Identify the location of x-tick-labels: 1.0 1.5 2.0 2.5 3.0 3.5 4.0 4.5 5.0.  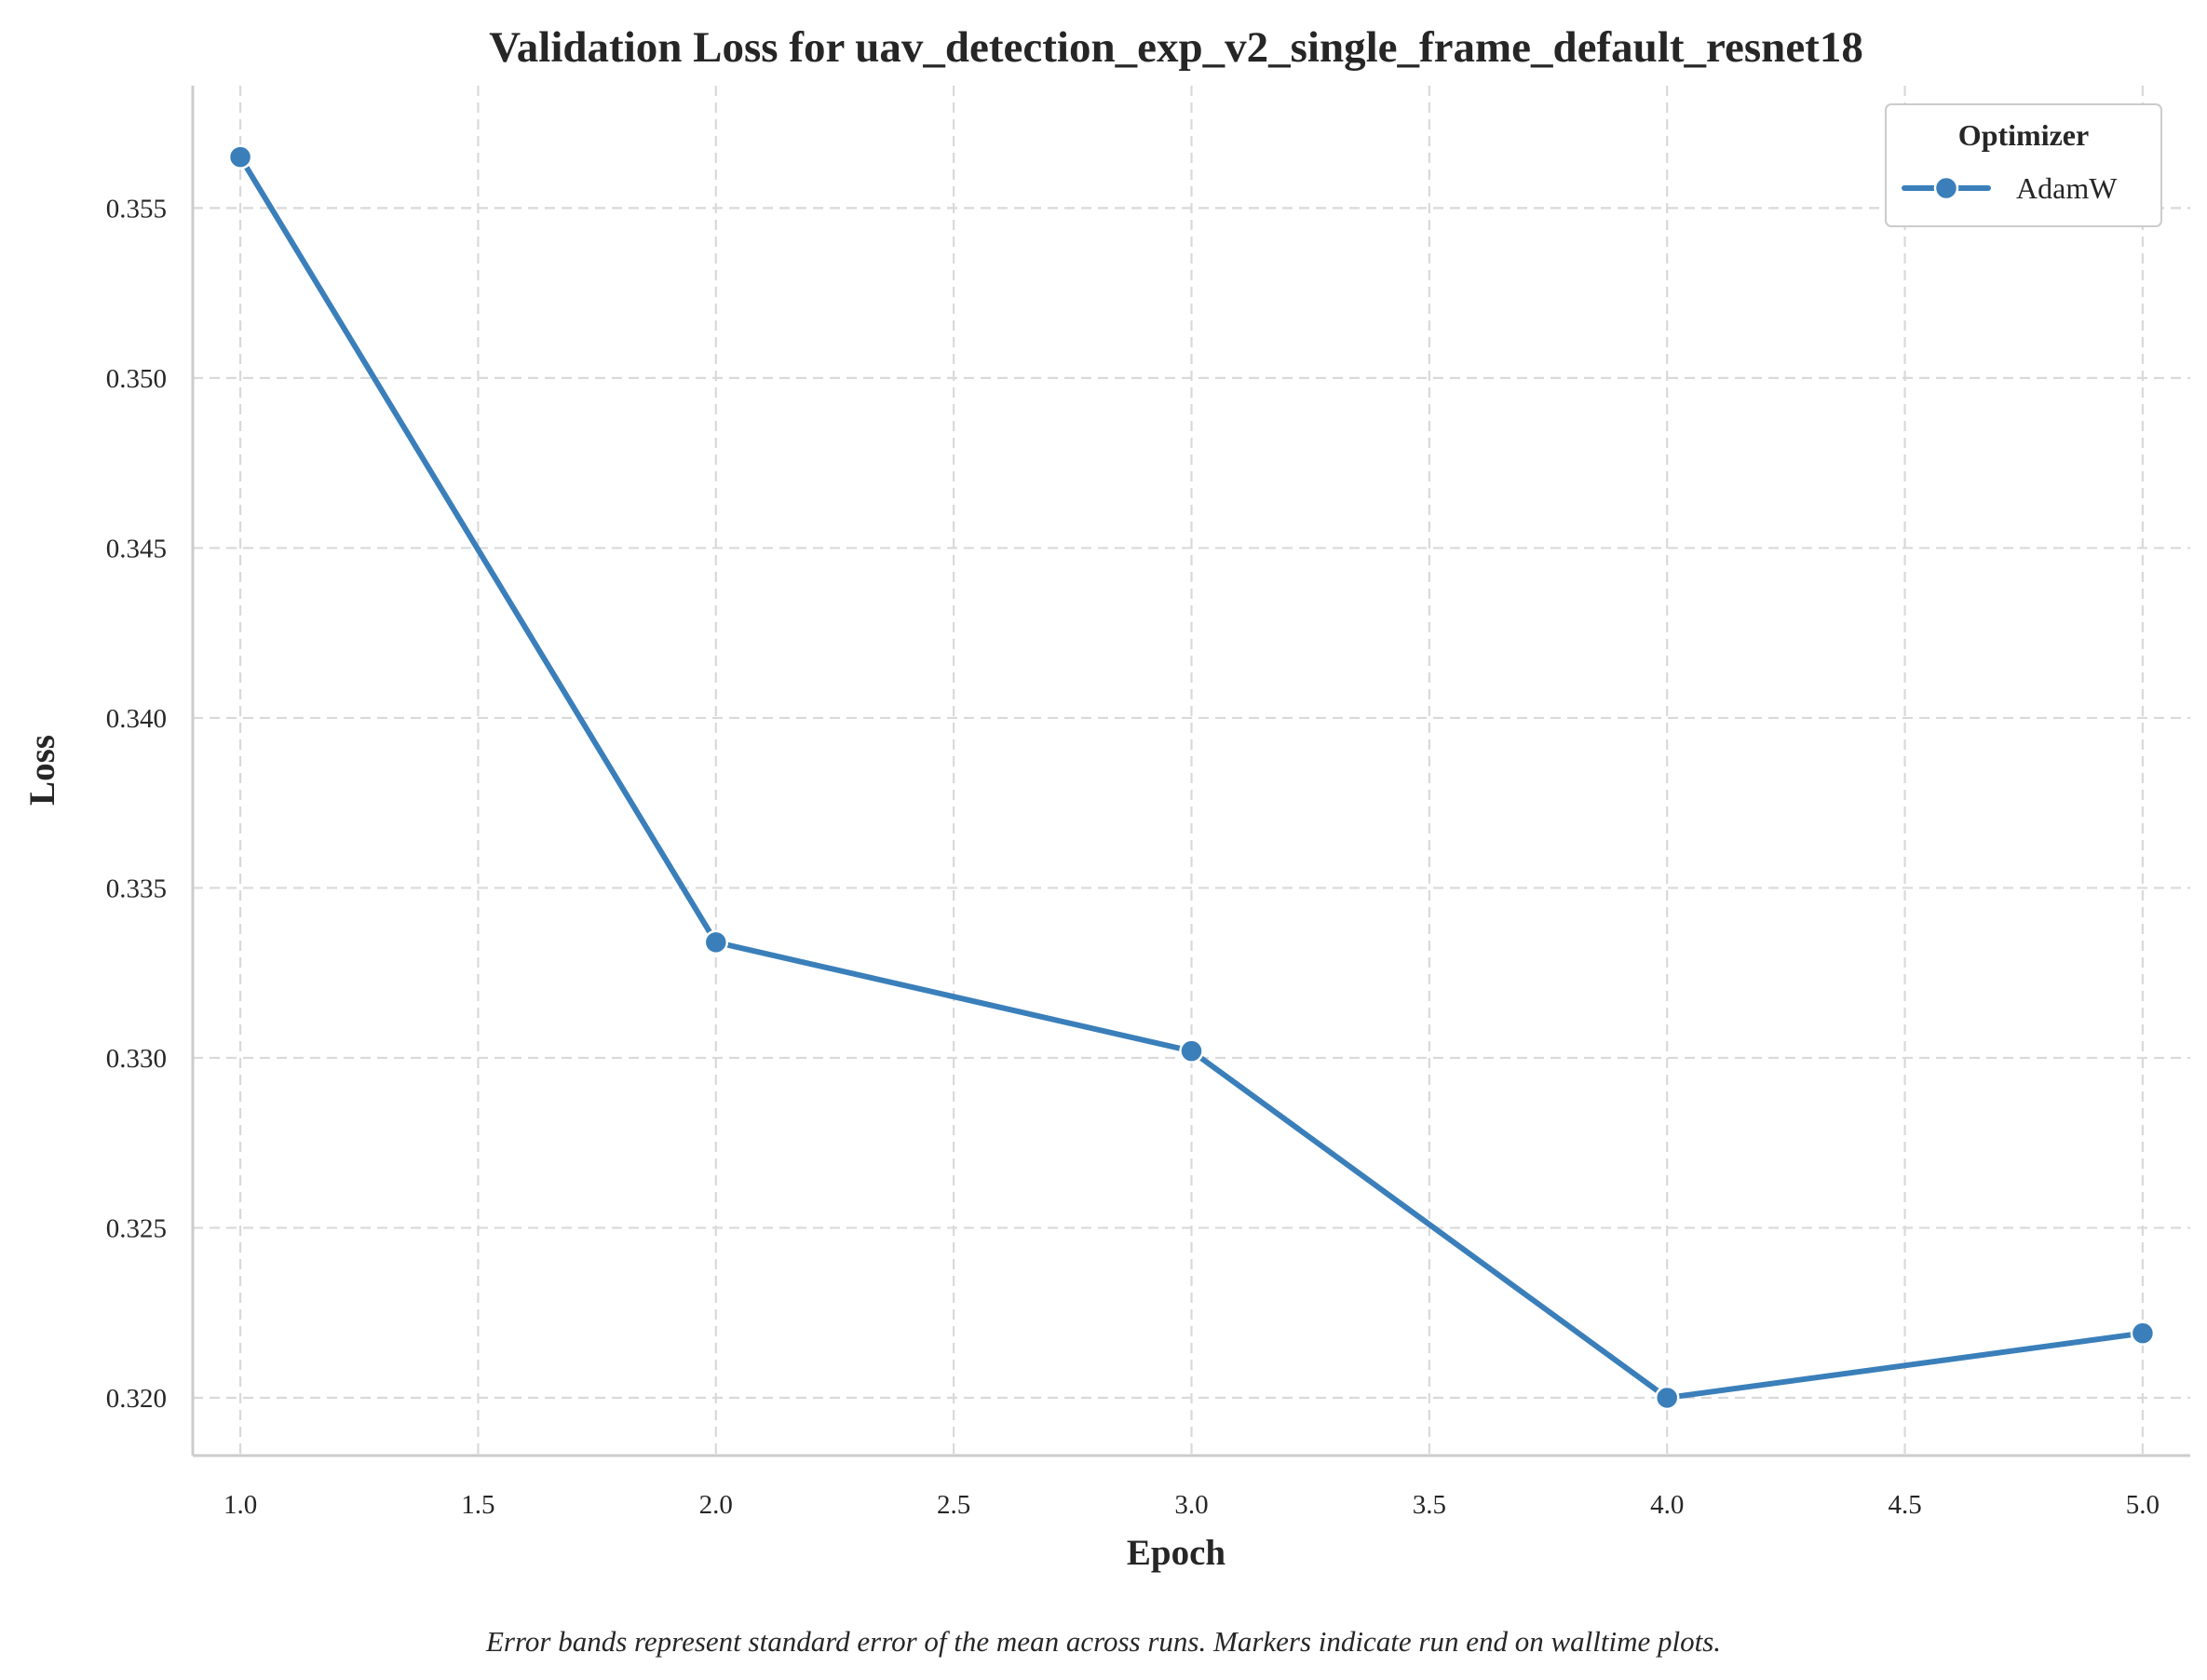
(1191, 1505).